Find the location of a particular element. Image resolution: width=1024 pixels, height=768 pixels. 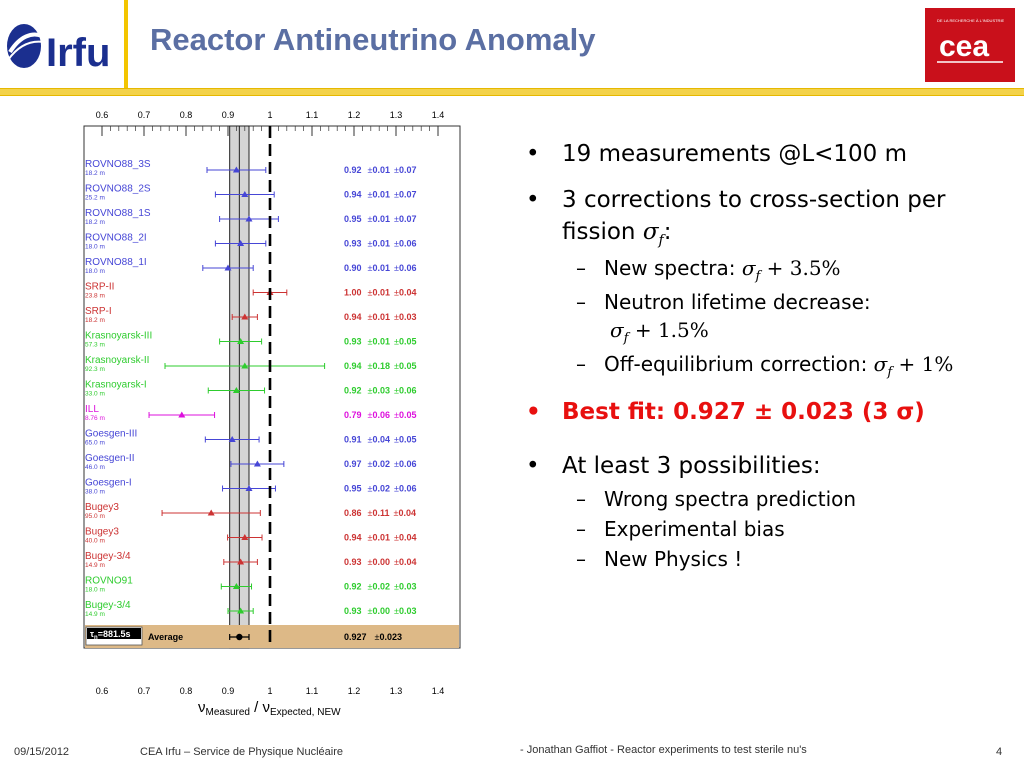

bottom-tick-label: 1 is located at coordinates (269, 691).